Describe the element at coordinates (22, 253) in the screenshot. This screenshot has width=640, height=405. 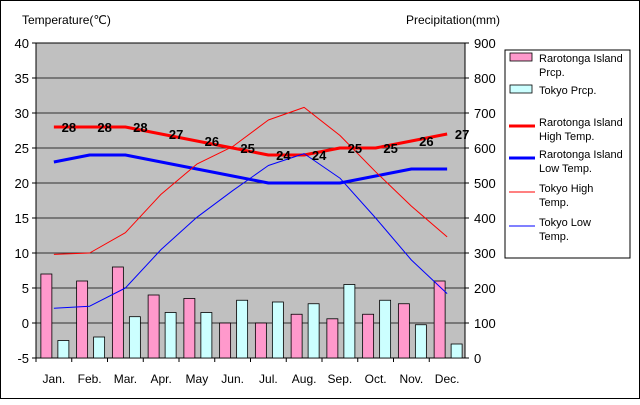
I see `left-tick-label: 10` at that location.